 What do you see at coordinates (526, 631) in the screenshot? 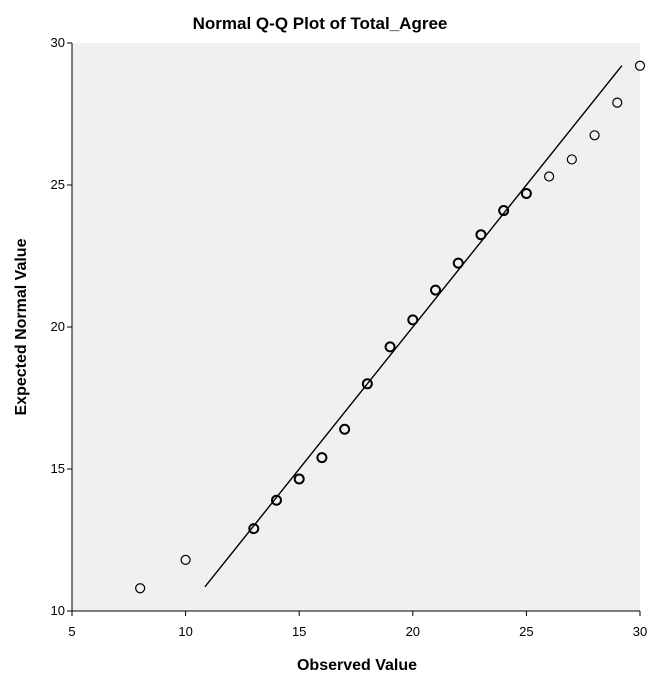
I see `x-tick-label: 25` at bounding box center [526, 631].